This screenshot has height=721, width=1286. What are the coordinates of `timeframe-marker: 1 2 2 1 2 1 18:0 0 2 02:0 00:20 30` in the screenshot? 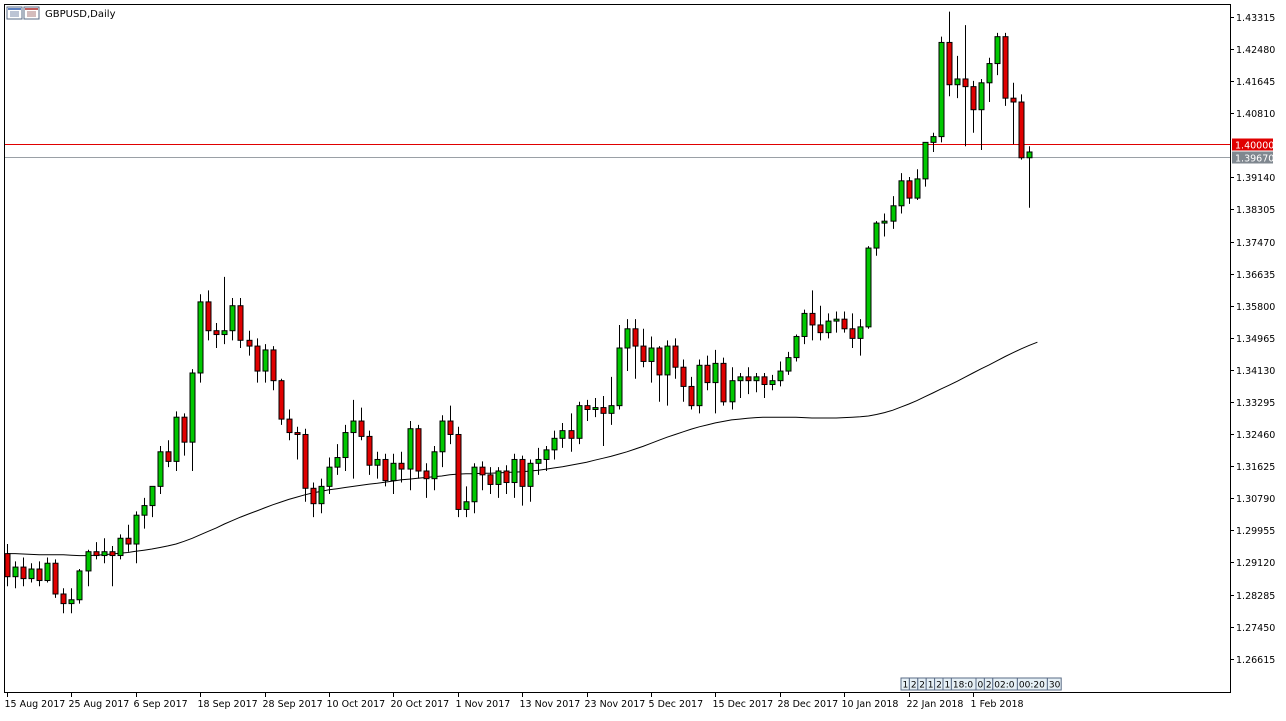 It's located at (981, 684).